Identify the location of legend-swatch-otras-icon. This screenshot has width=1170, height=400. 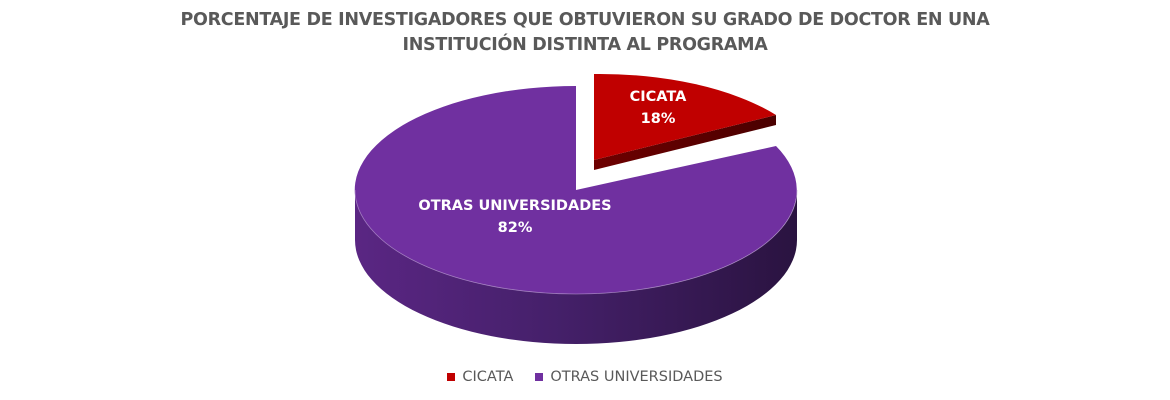
(539, 377).